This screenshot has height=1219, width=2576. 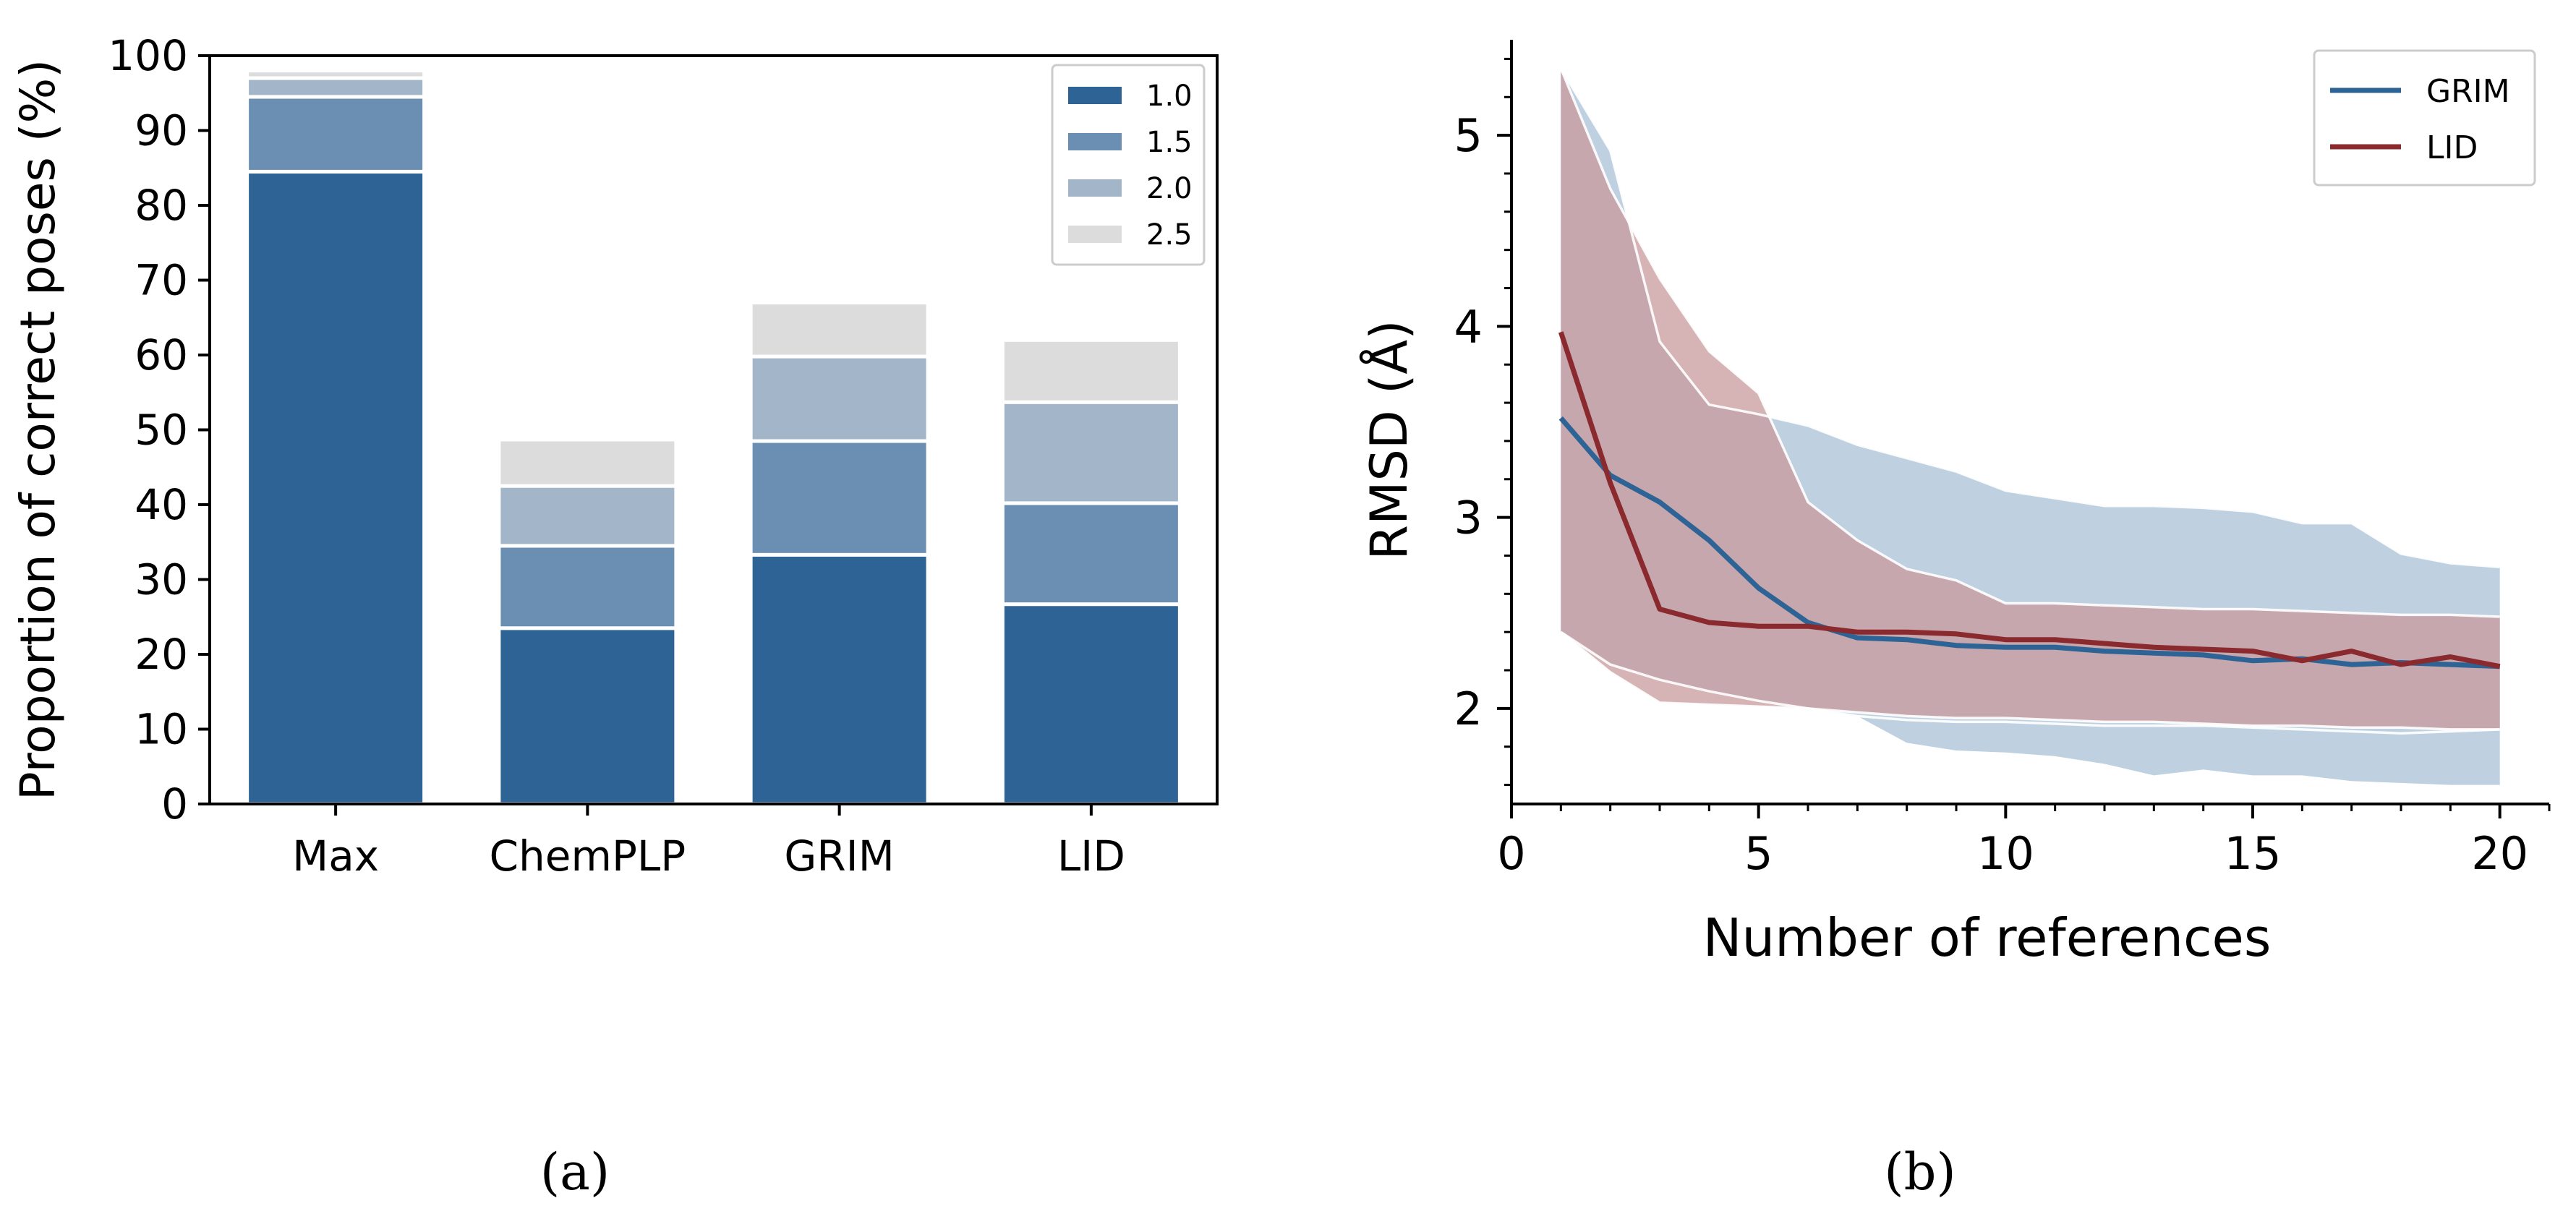 What do you see at coordinates (1169, 188) in the screenshot?
I see `legend-label: 2.0` at bounding box center [1169, 188].